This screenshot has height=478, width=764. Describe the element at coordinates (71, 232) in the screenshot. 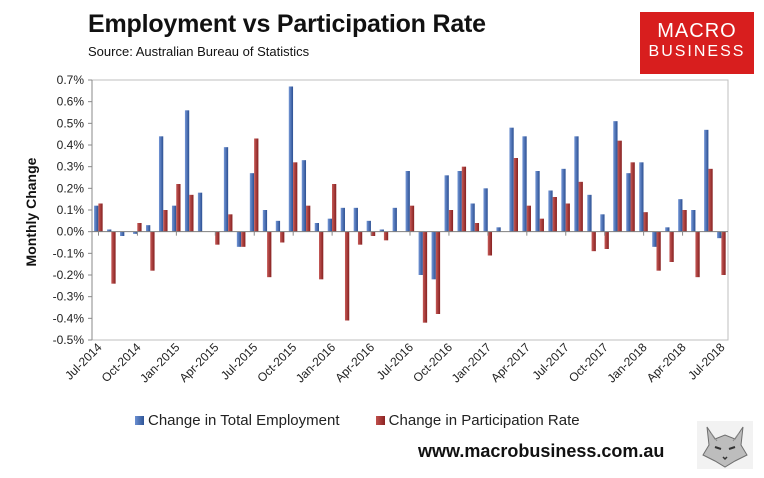

I see `y-tick-label: 0.0%` at that location.